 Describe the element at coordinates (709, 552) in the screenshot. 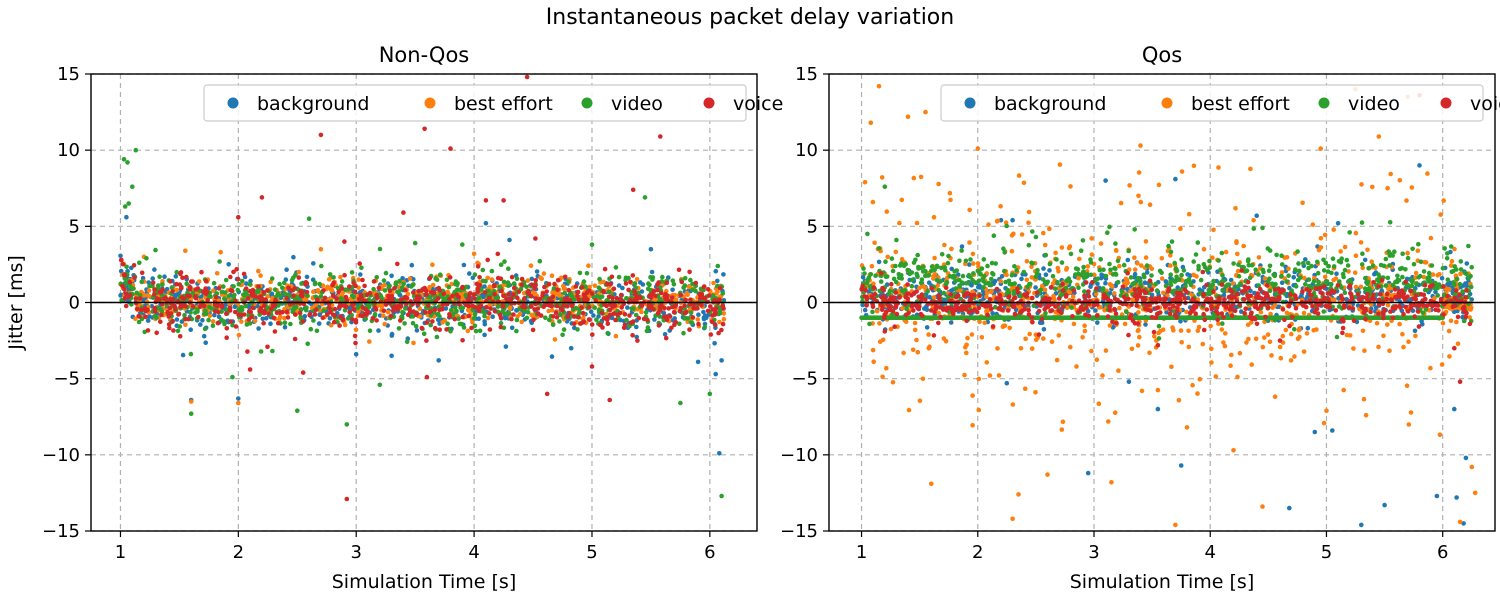

I see `x-tick-label: 6` at that location.